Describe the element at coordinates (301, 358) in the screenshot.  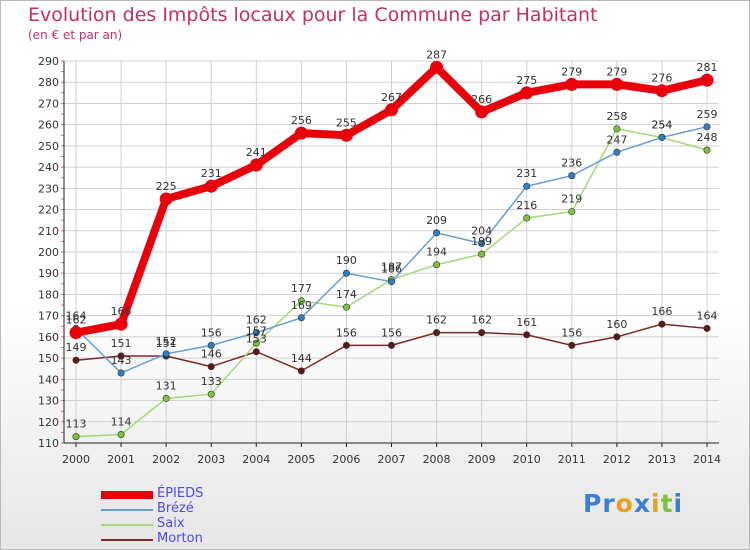
I see `data-label-morton: 144` at that location.